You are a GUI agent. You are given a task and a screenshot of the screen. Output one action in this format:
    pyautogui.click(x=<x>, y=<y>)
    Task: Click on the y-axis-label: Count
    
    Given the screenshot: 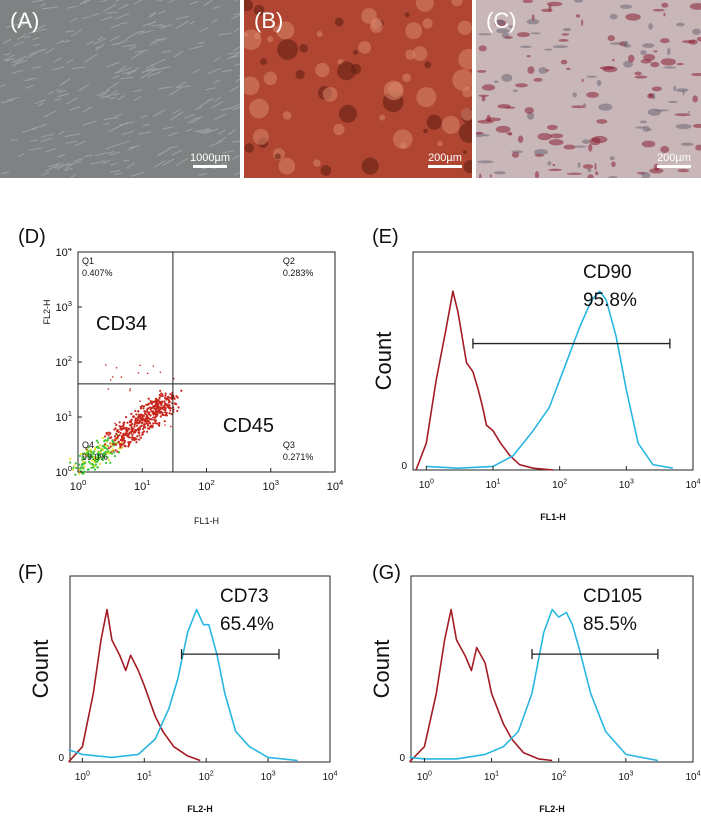 What is the action you would take?
    pyautogui.click(x=381, y=669)
    